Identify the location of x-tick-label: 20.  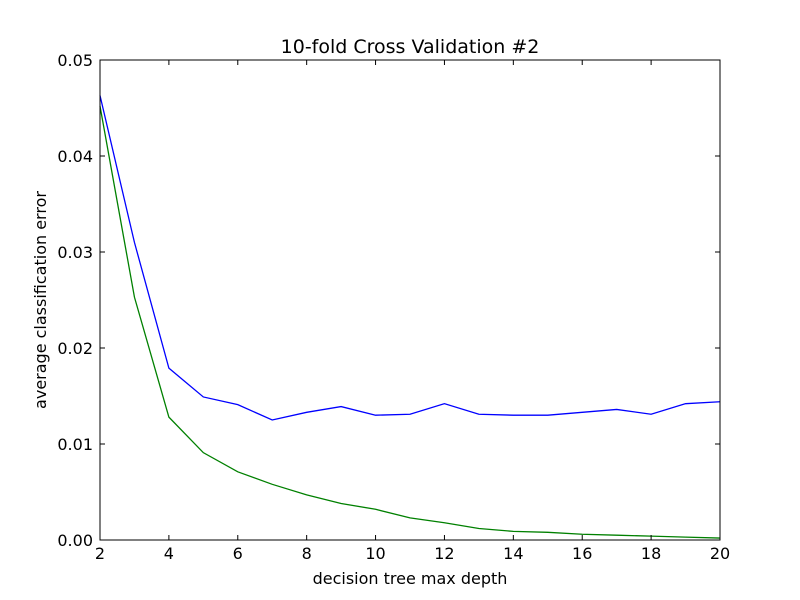
(720, 553).